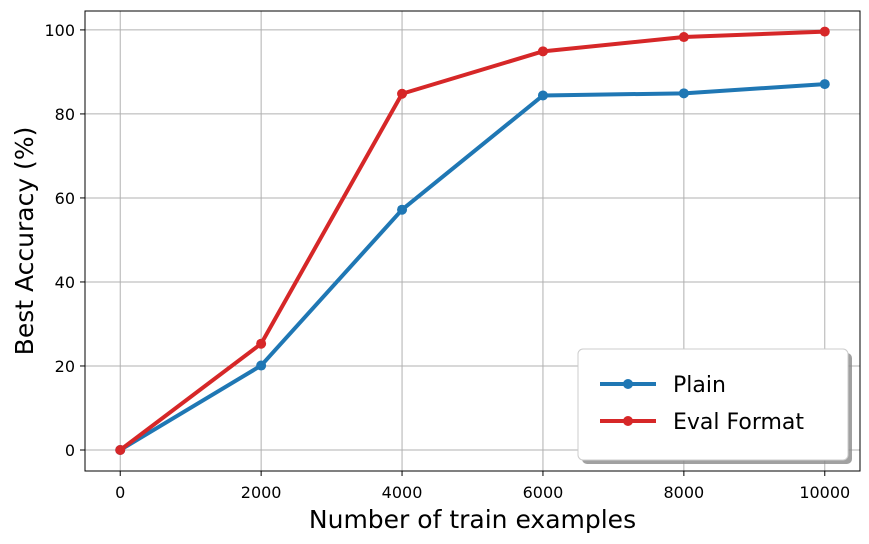  Describe the element at coordinates (65, 366) in the screenshot. I see `y-tick-label: 20` at that location.